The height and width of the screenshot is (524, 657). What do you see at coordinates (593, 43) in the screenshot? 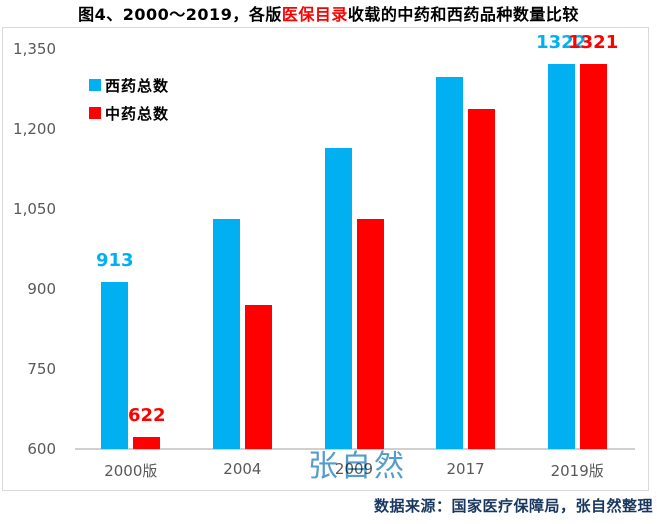
I see `bar-value-label: 1321` at bounding box center [593, 43].